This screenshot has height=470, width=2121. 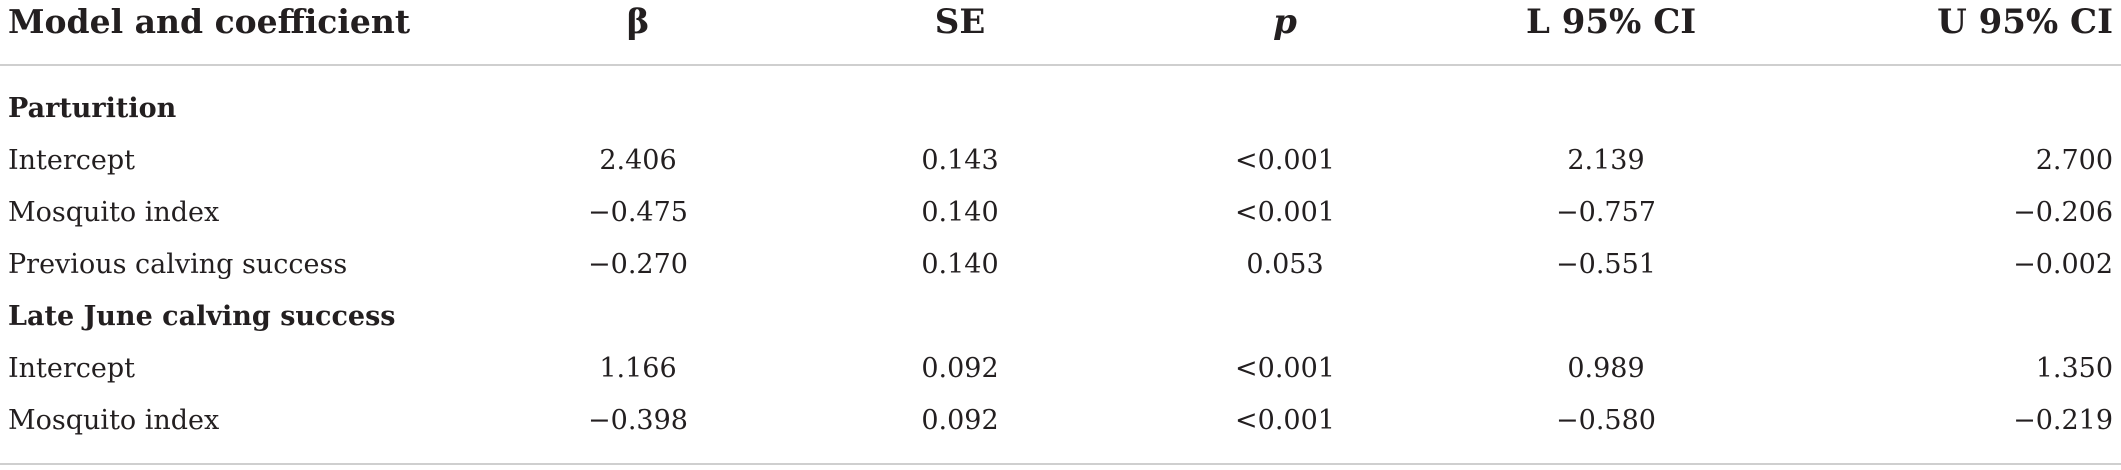 What do you see at coordinates (2025, 22) in the screenshot?
I see `header-upper-95-ci: U 95% CI` at bounding box center [2025, 22].